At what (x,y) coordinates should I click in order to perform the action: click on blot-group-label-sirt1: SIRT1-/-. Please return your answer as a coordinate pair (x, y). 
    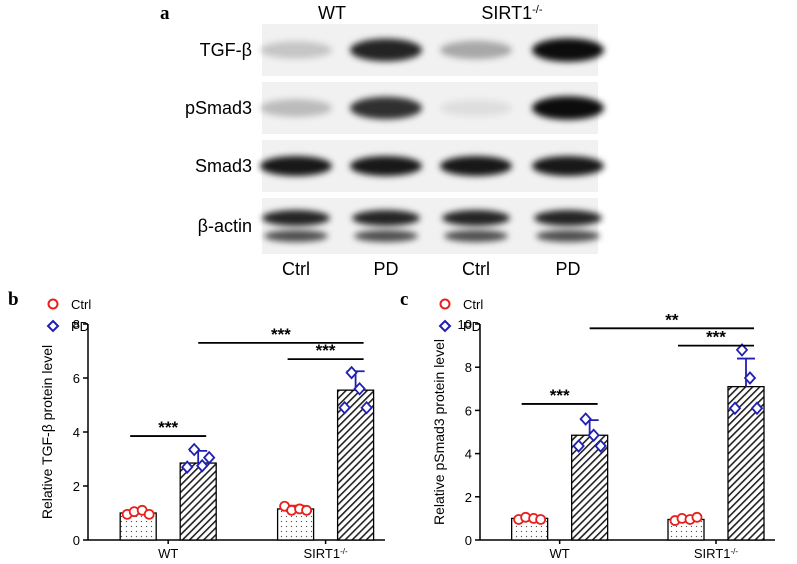
    Looking at the image, I should click on (512, 13).